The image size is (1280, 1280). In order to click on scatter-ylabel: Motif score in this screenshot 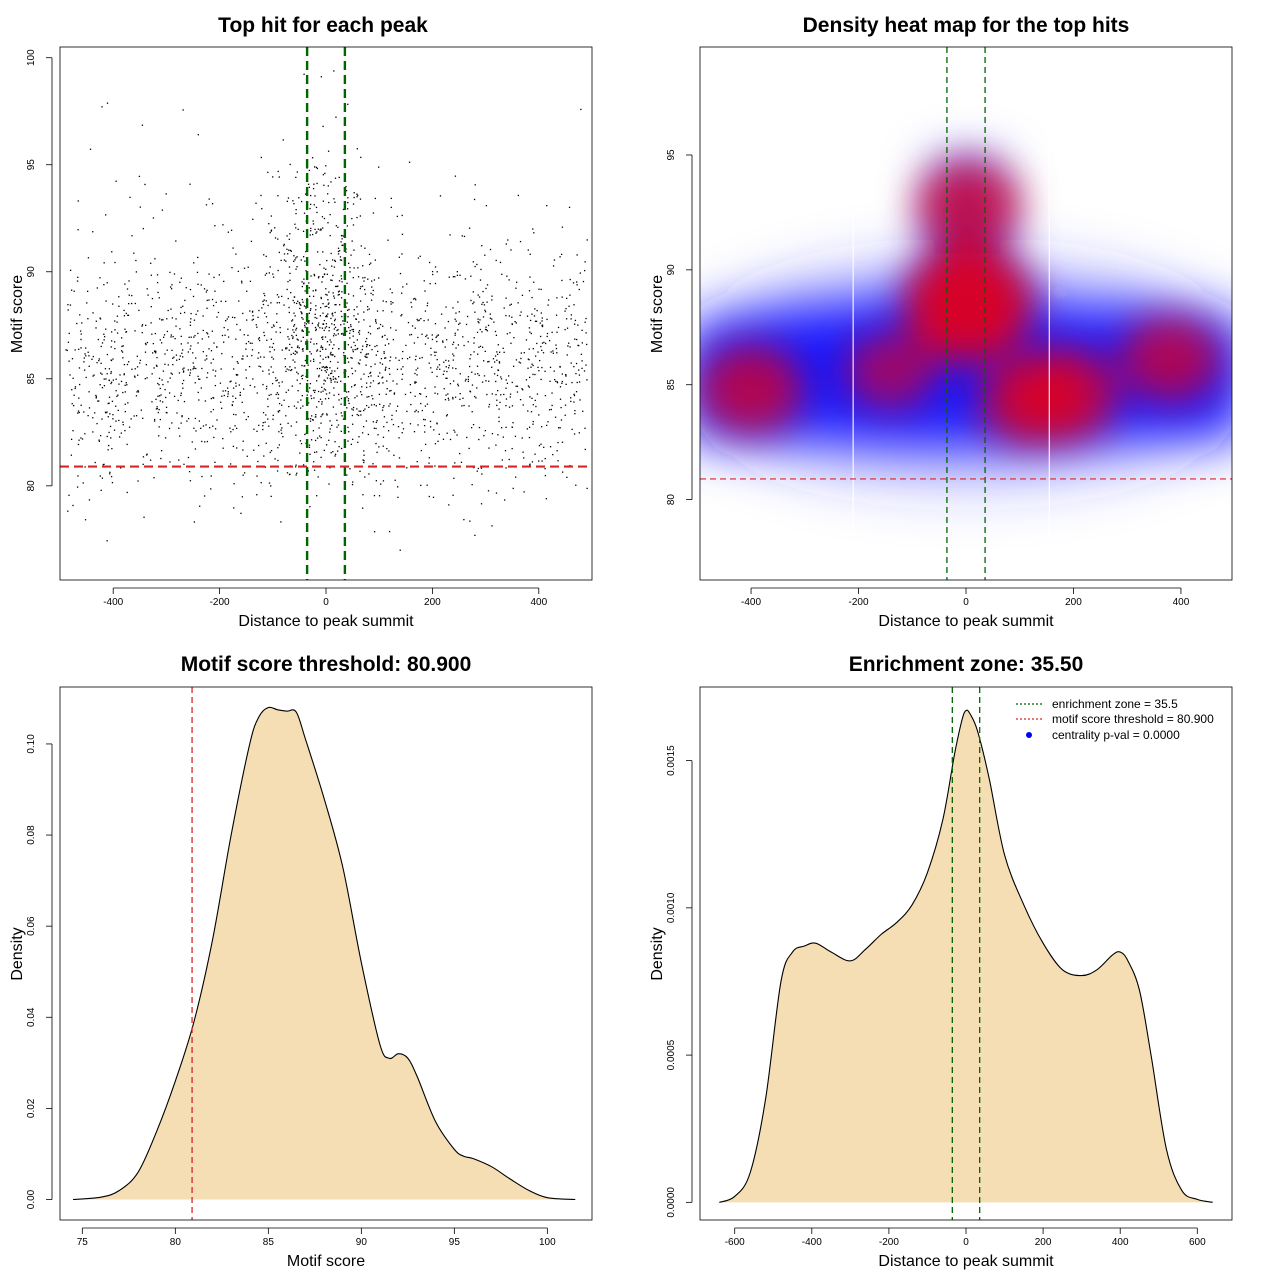, I will do `click(17, 314)`.